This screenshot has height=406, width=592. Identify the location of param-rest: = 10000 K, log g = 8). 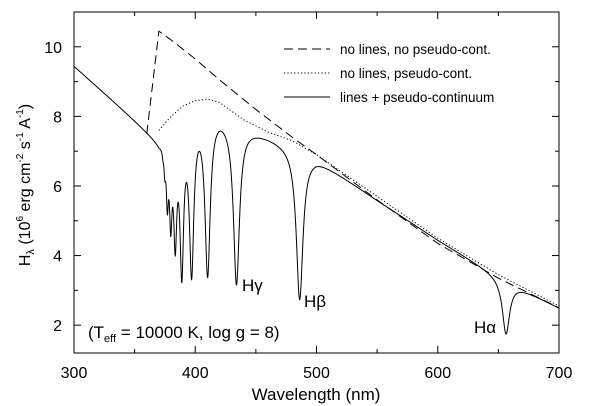
(198, 332).